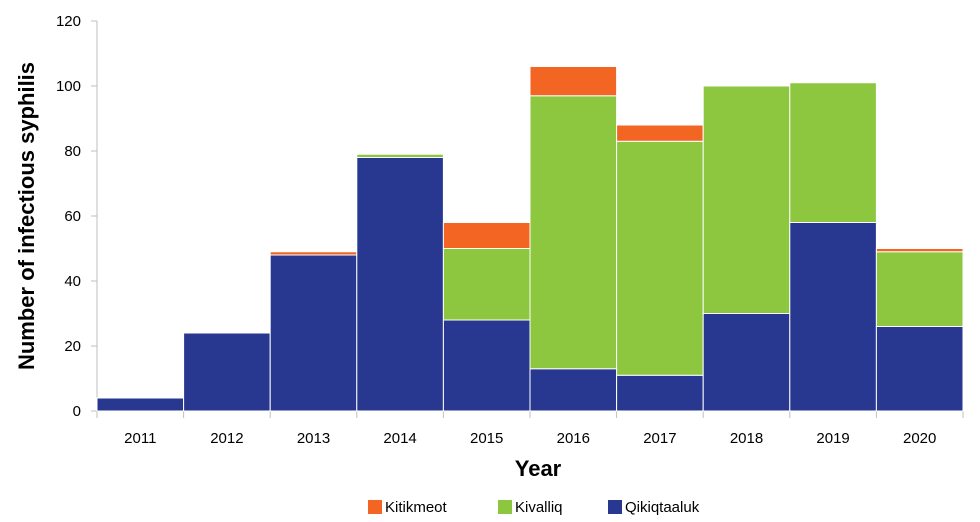  What do you see at coordinates (919, 289) in the screenshot?
I see `bar-kivalliq-2020` at bounding box center [919, 289].